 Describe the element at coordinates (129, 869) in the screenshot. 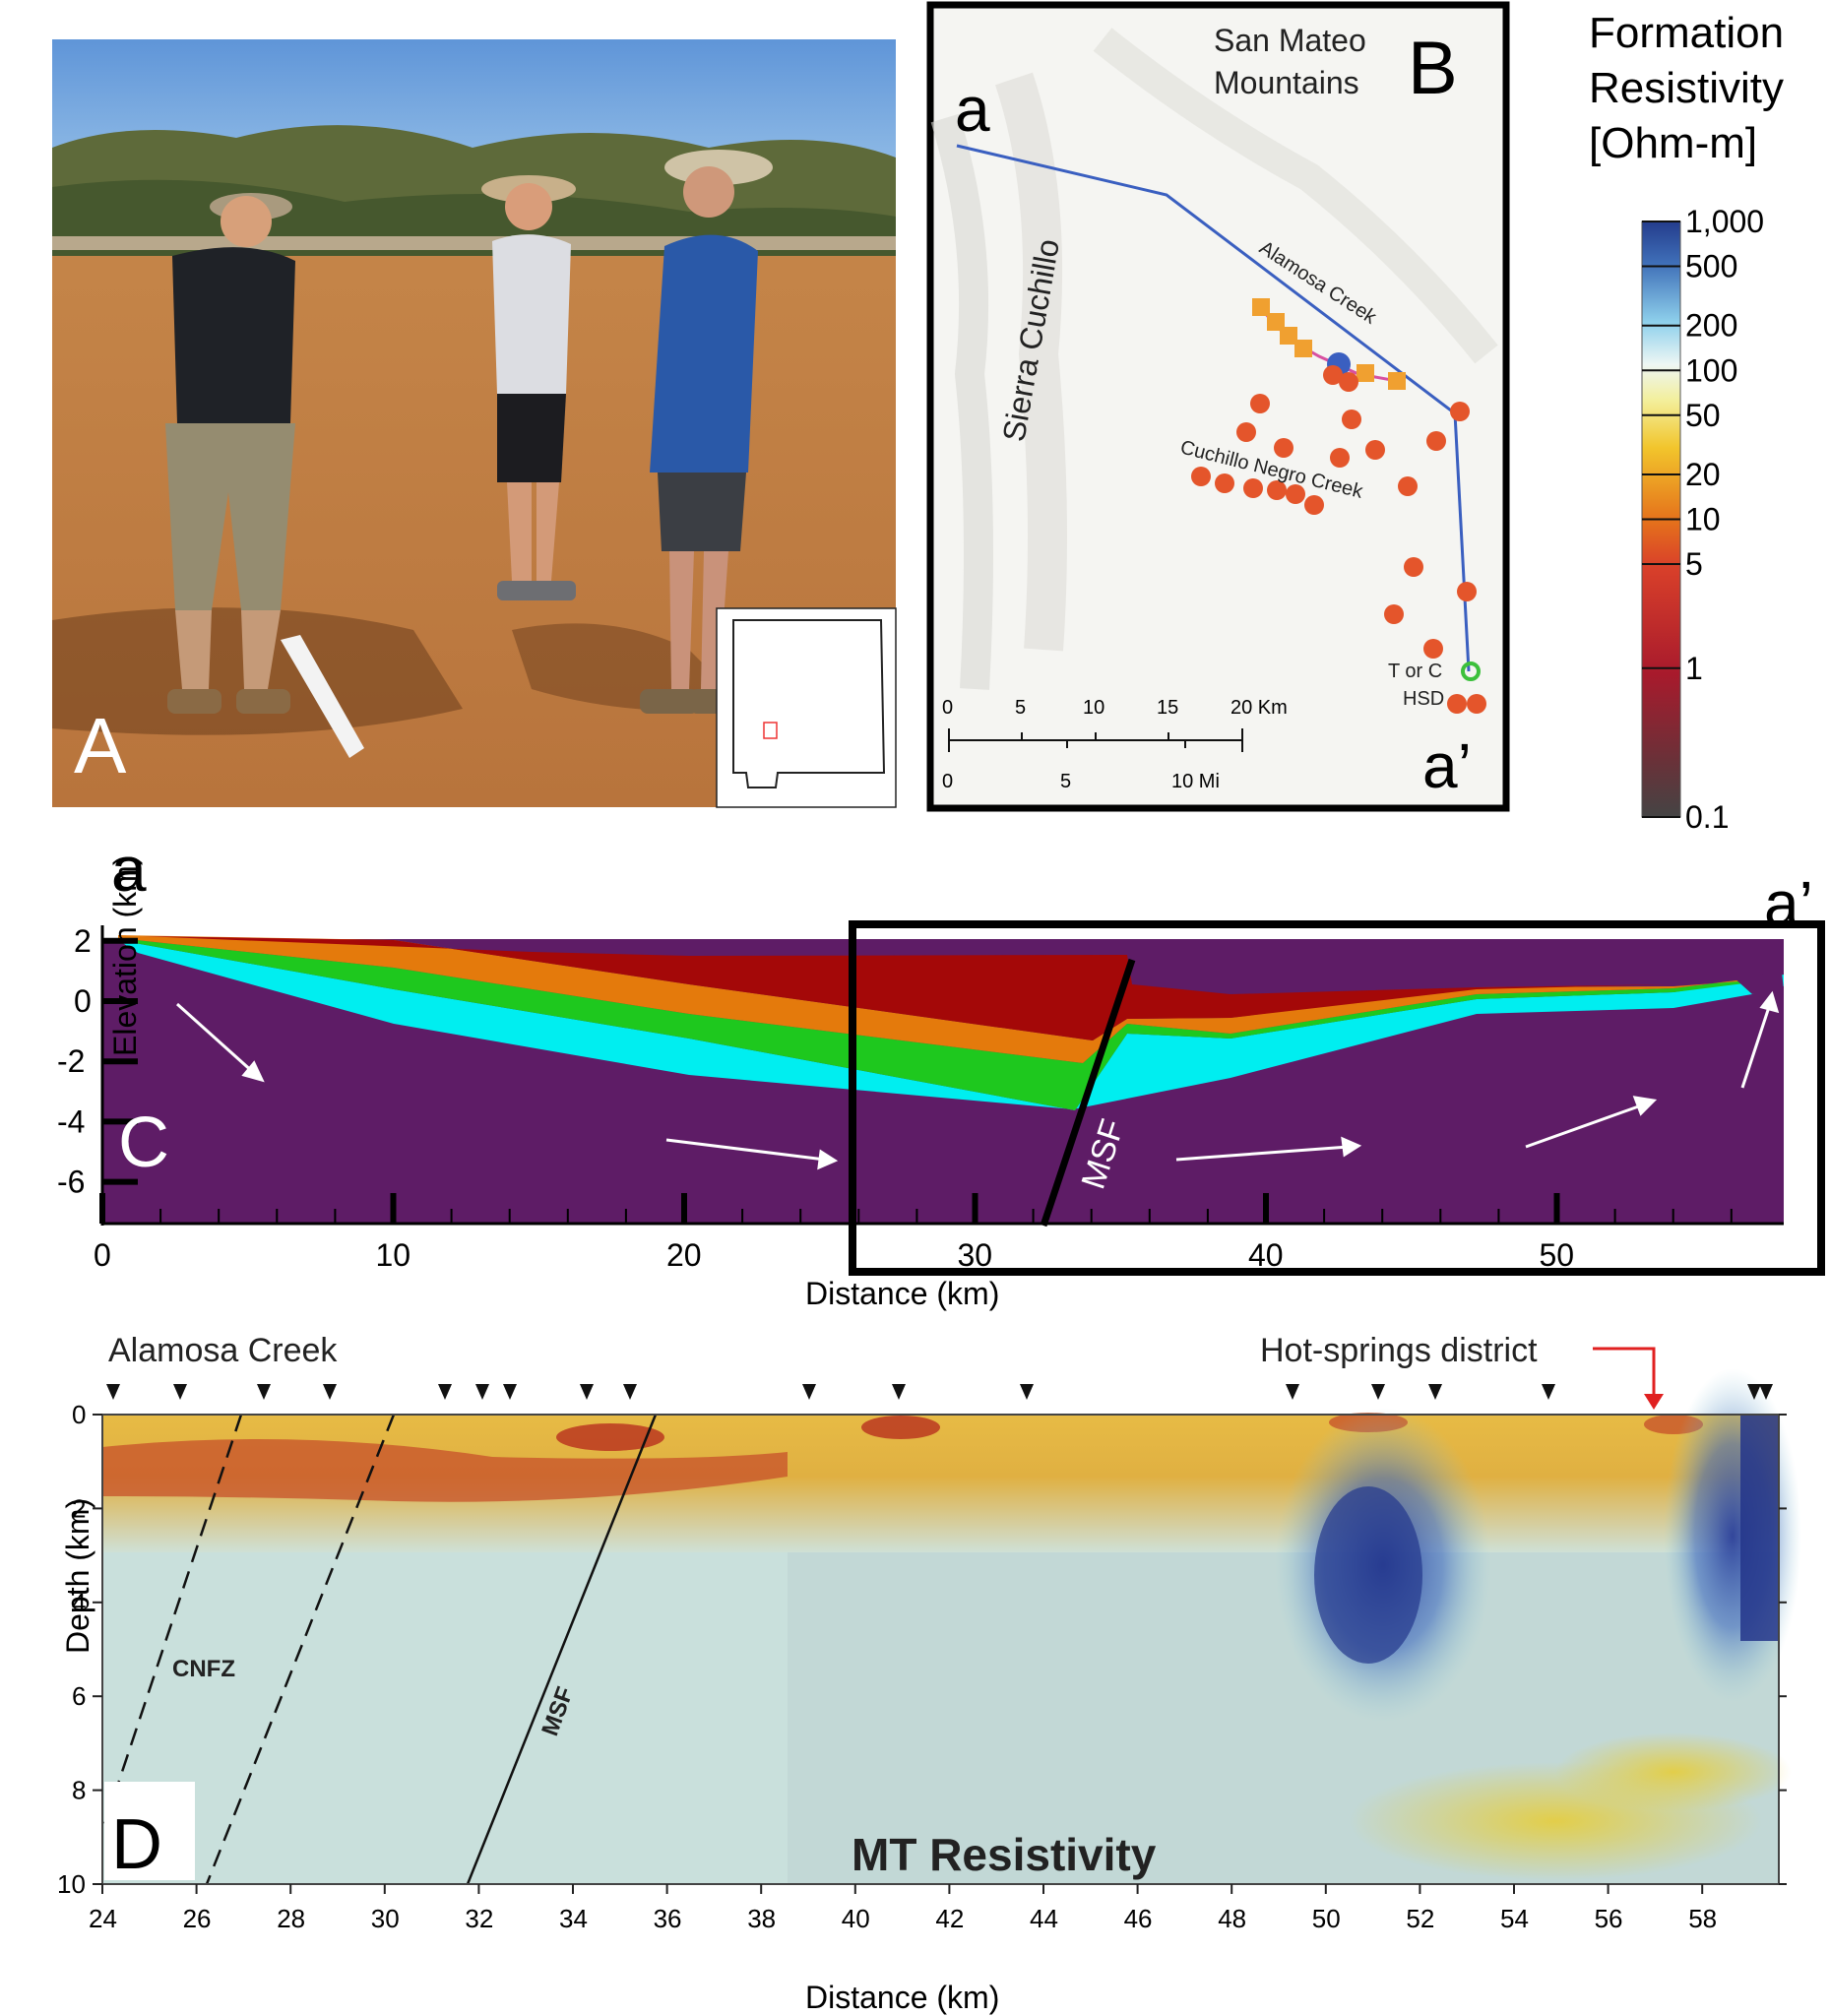

I see `panel-c-profile-start: a` at that location.